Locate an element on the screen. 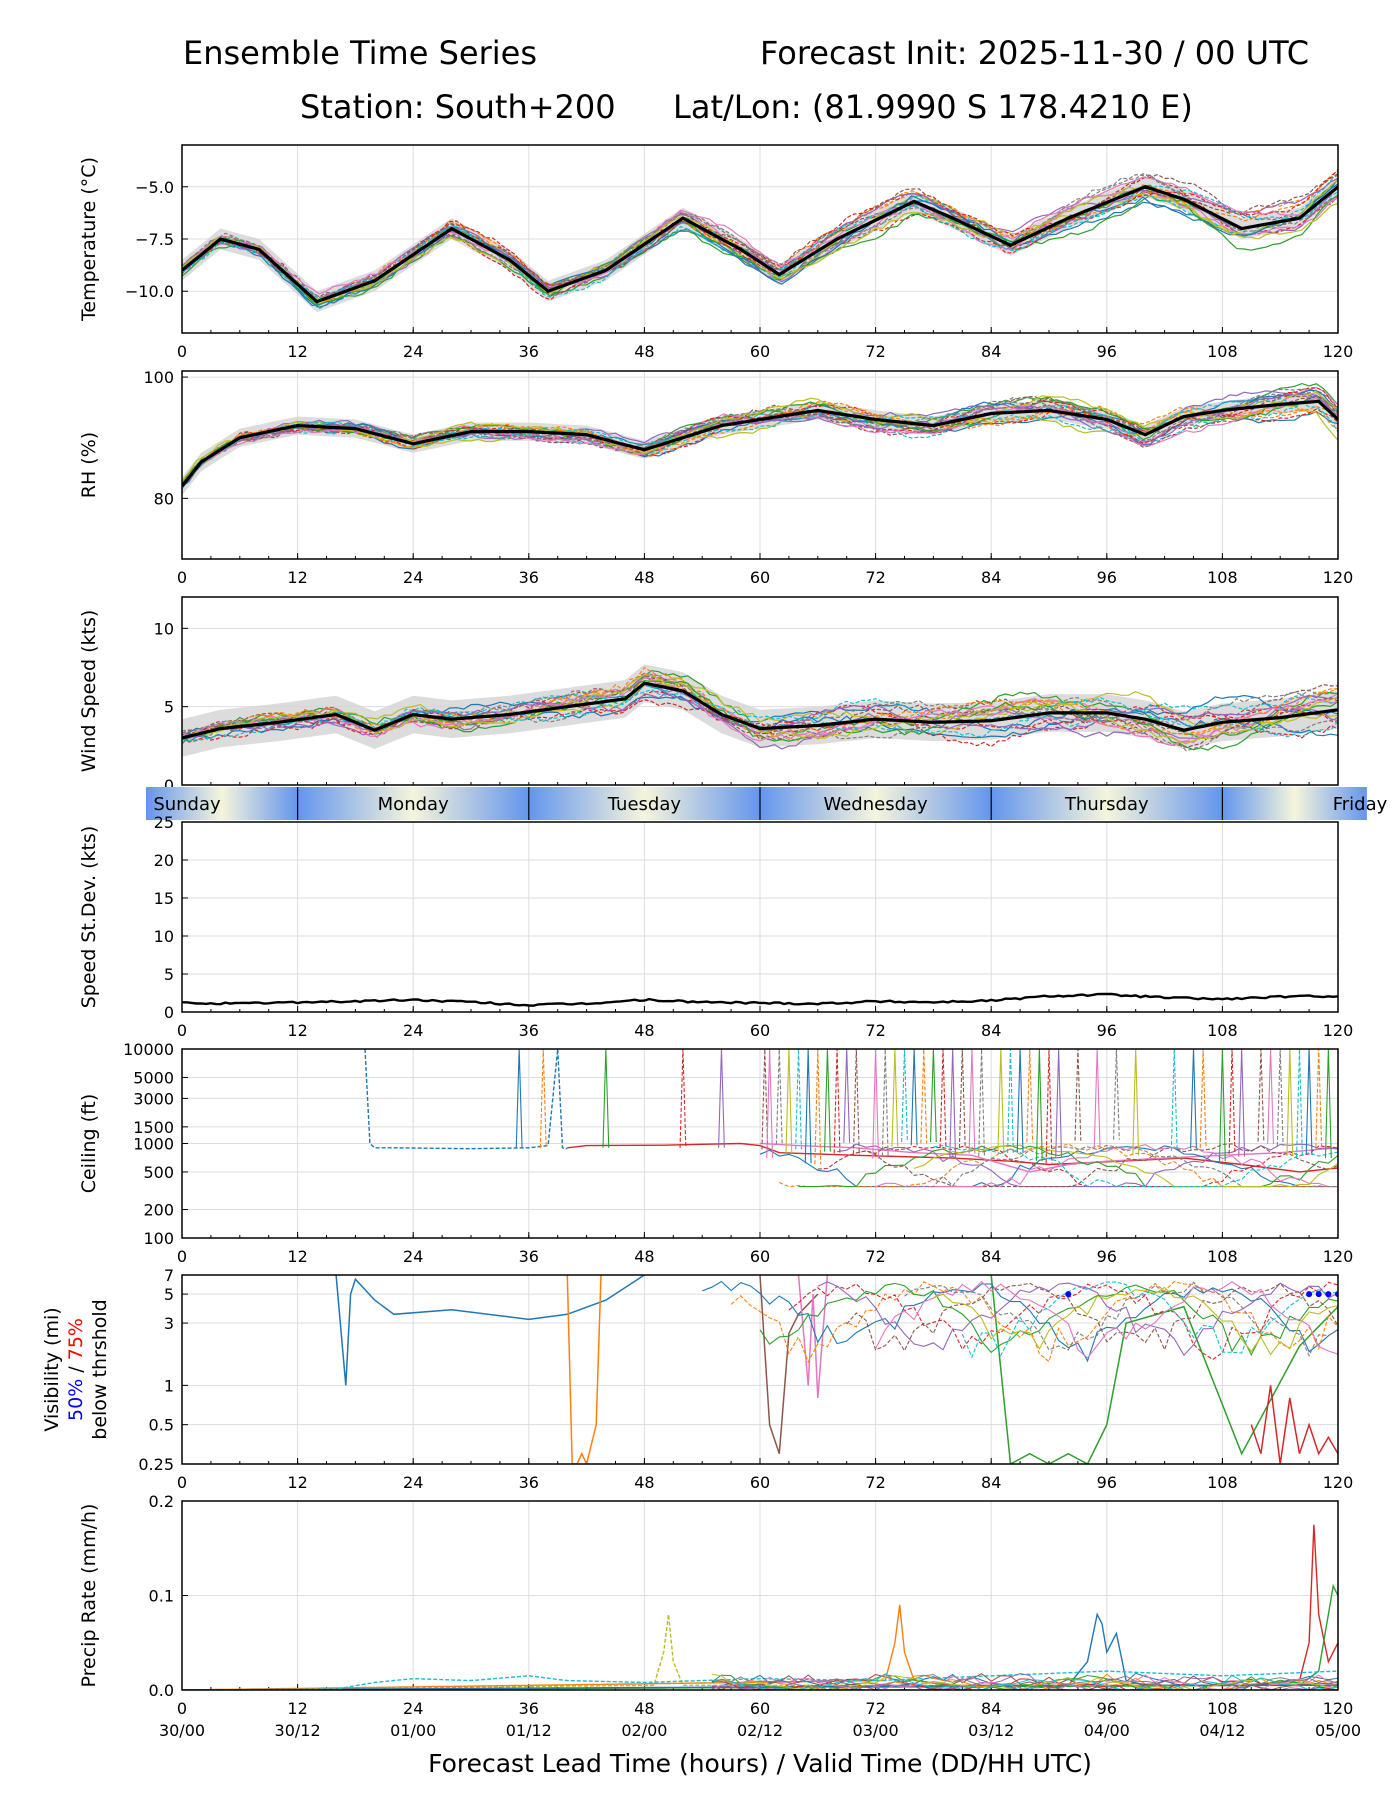 The height and width of the screenshot is (1800, 1400). y-tick-label: 0 is located at coordinates (169, 785).